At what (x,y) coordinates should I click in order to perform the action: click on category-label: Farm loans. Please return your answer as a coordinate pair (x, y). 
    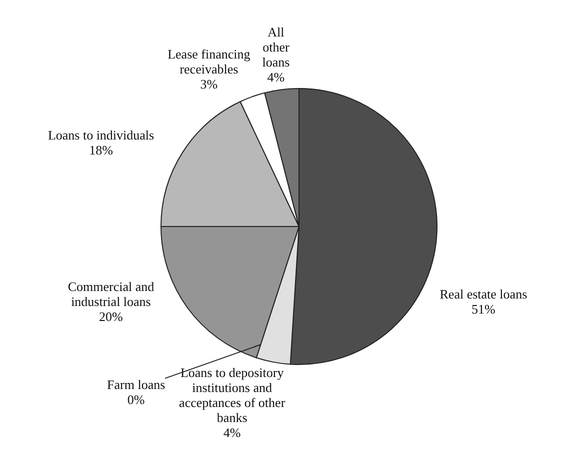
    Looking at the image, I should click on (136, 384).